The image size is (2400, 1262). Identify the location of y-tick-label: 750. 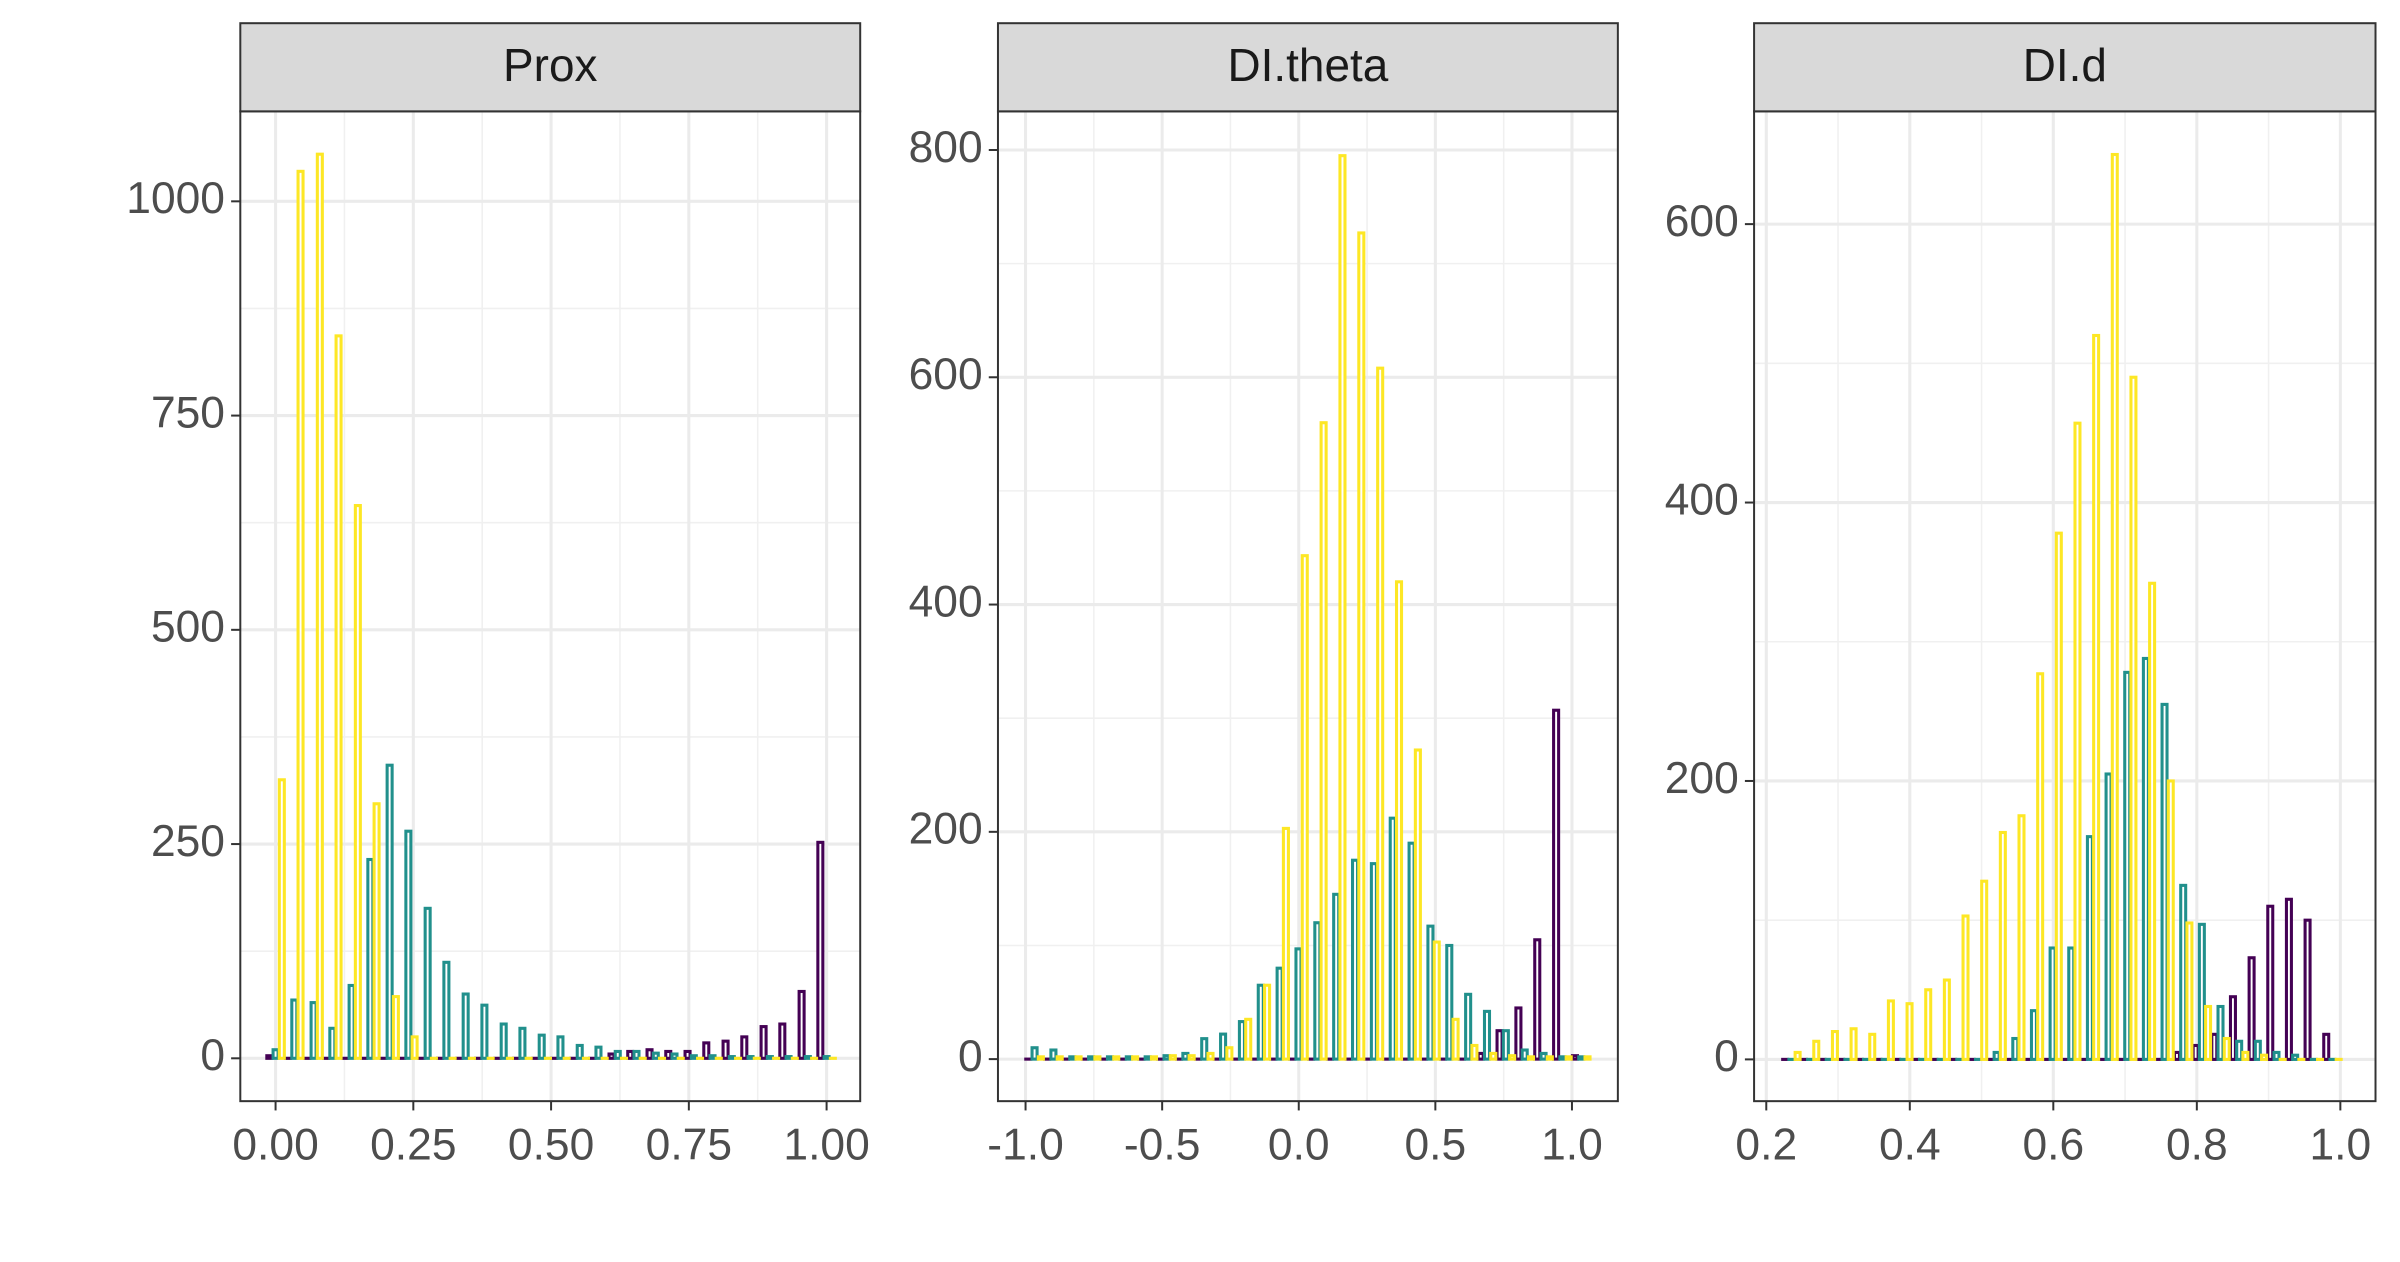
(188, 412).